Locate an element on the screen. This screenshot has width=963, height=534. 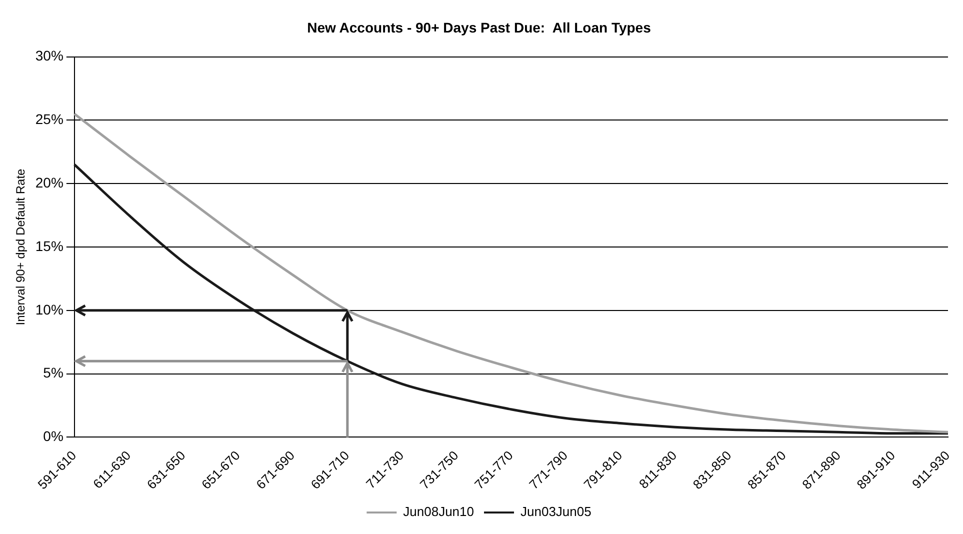
legend-label: Jun08Jun10 is located at coordinates (438, 512).